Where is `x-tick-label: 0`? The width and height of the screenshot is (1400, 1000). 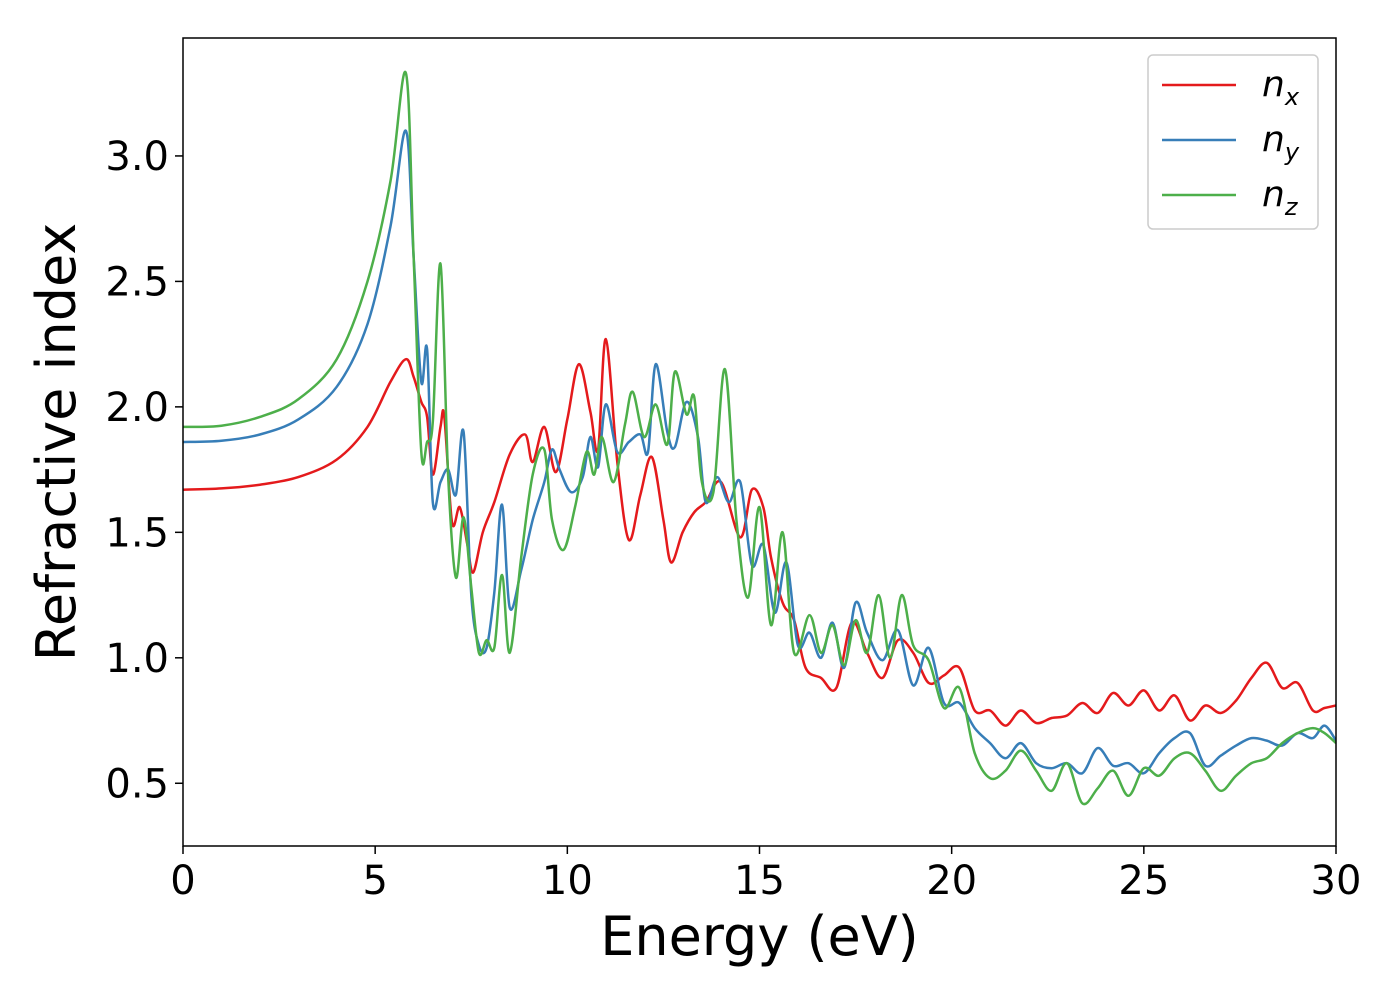
x-tick-label: 0 is located at coordinates (182, 881).